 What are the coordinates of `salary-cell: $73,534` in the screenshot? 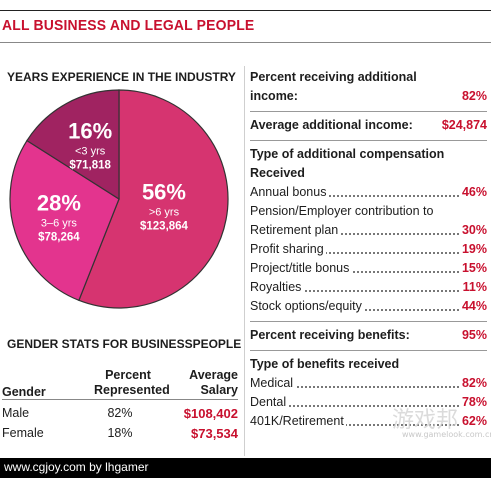 It's located at (214, 433).